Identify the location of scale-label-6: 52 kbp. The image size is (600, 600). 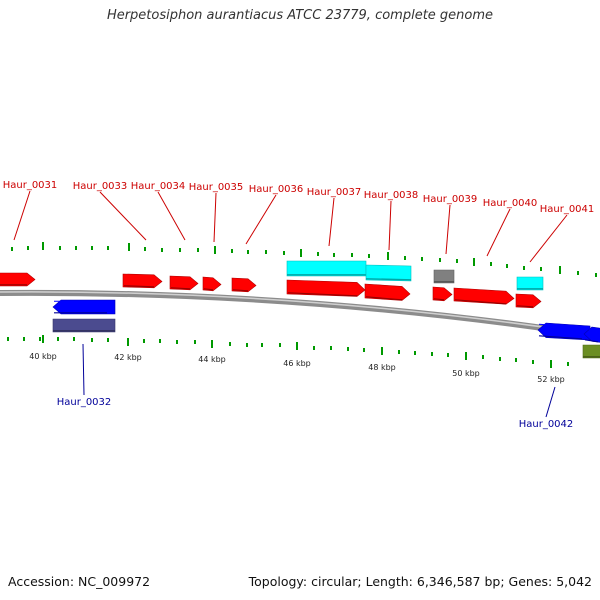
(551, 379).